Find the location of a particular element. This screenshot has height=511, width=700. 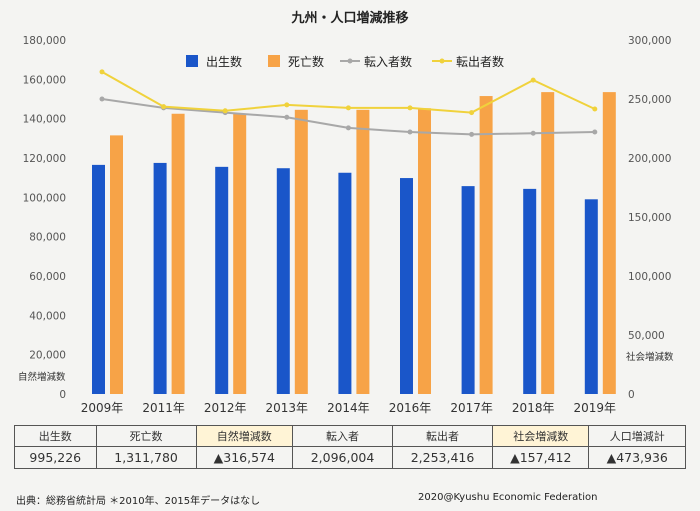

summary-value: ▲473,936 is located at coordinates (637, 457).